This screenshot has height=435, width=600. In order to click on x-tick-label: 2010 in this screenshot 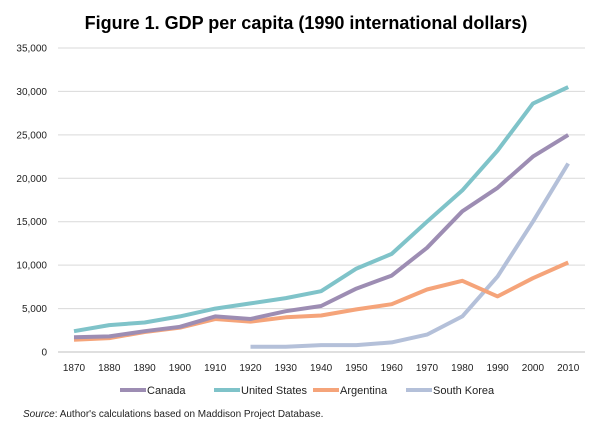, I will do `click(568, 368)`.